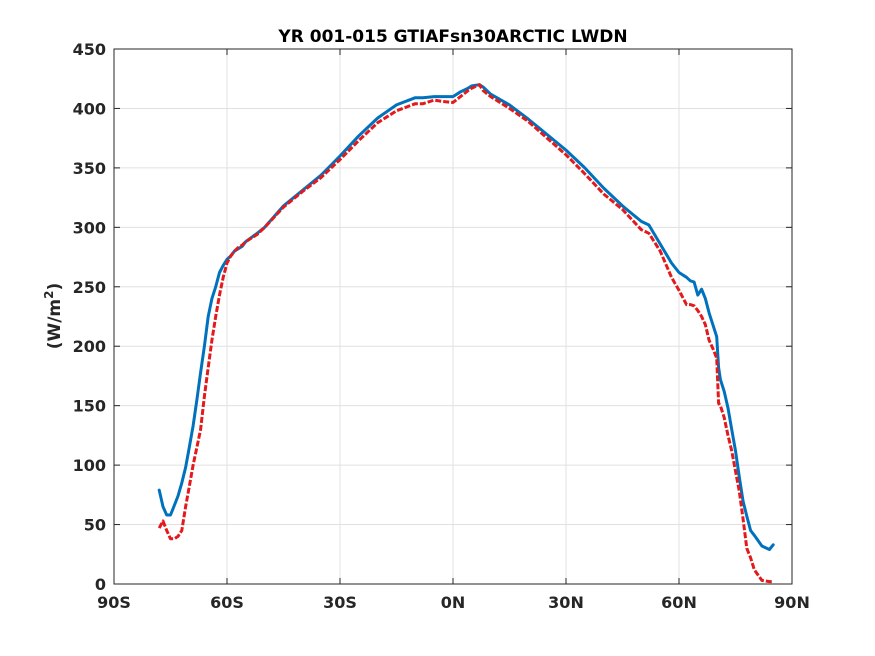  What do you see at coordinates (792, 602) in the screenshot?
I see `x-tick-label: 90N` at bounding box center [792, 602].